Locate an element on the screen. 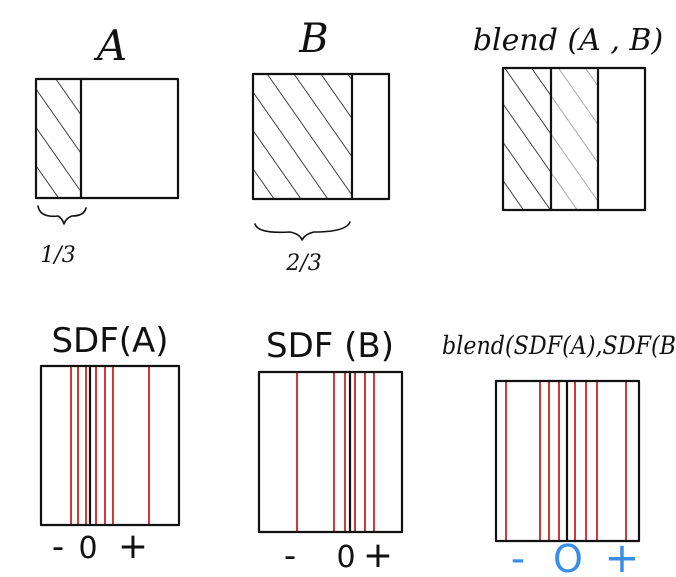 The height and width of the screenshot is (577, 676). blend-sdf-plus-label: + is located at coordinates (621, 555).